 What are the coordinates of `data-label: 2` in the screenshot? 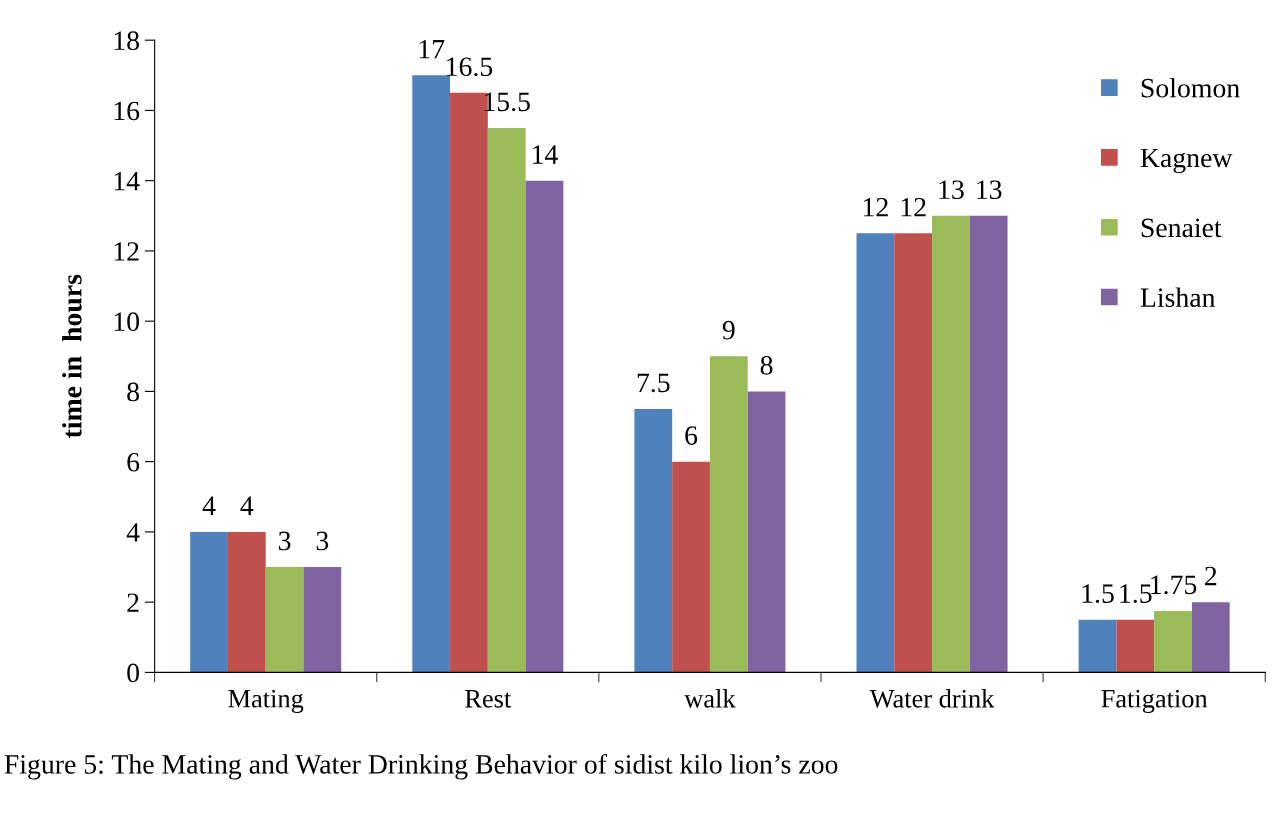 It's located at (1211, 576).